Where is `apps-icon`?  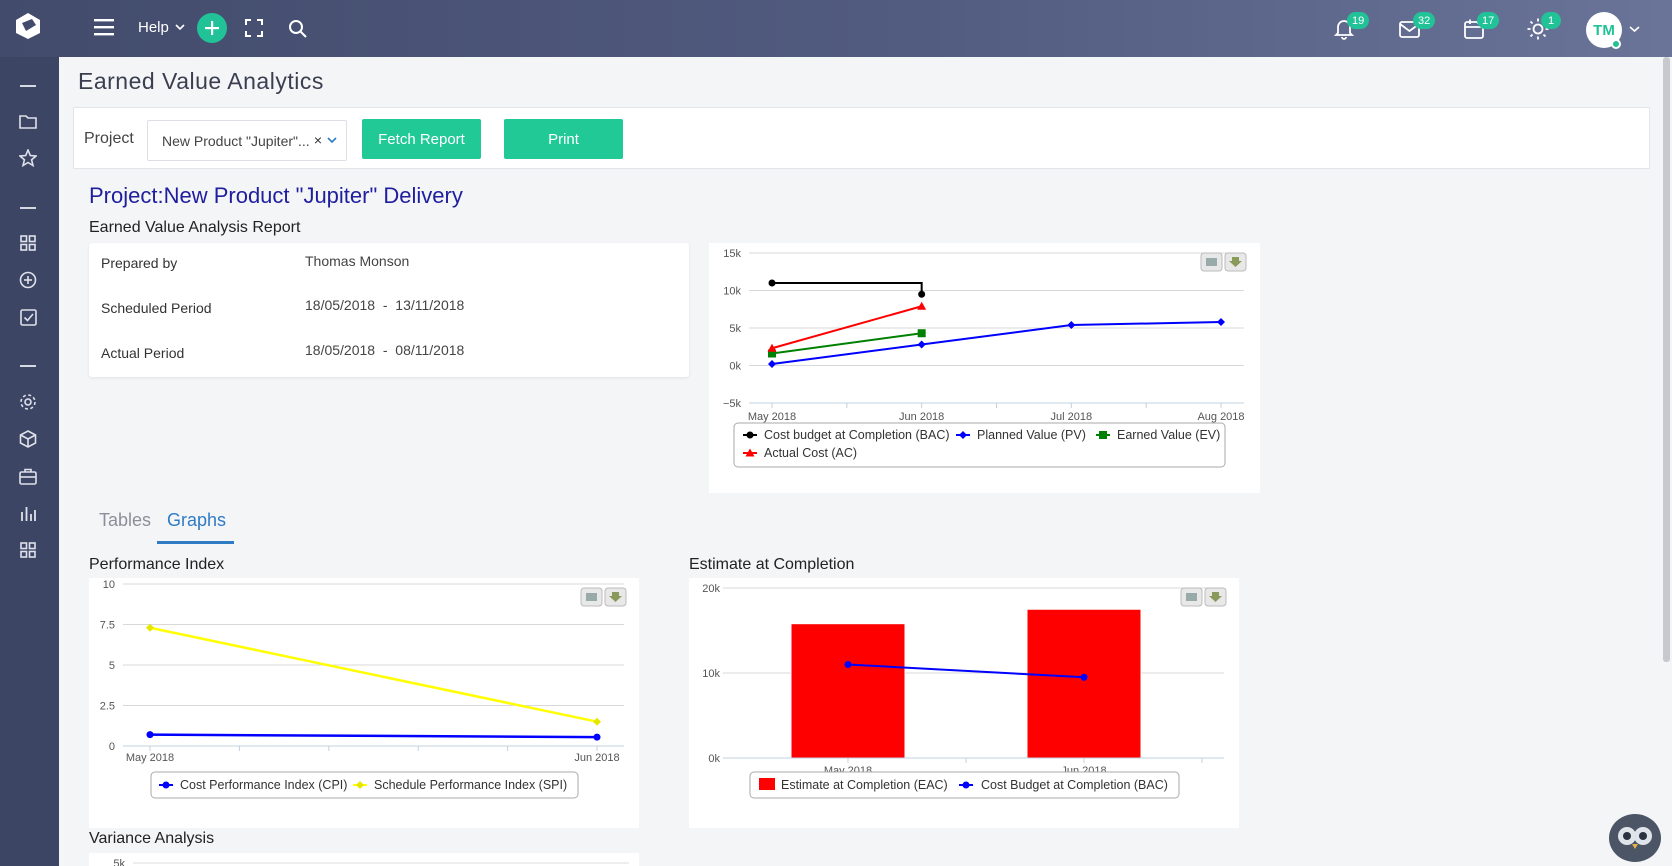
apps-icon is located at coordinates (28, 550).